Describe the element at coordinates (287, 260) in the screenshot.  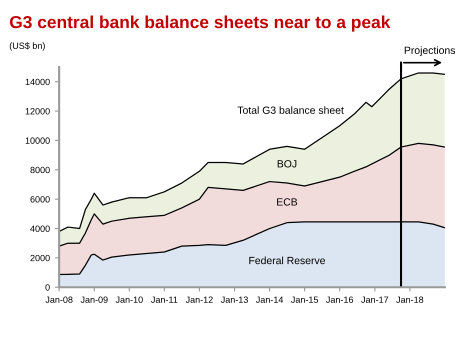
I see `series-label: Federal Reserve` at that location.